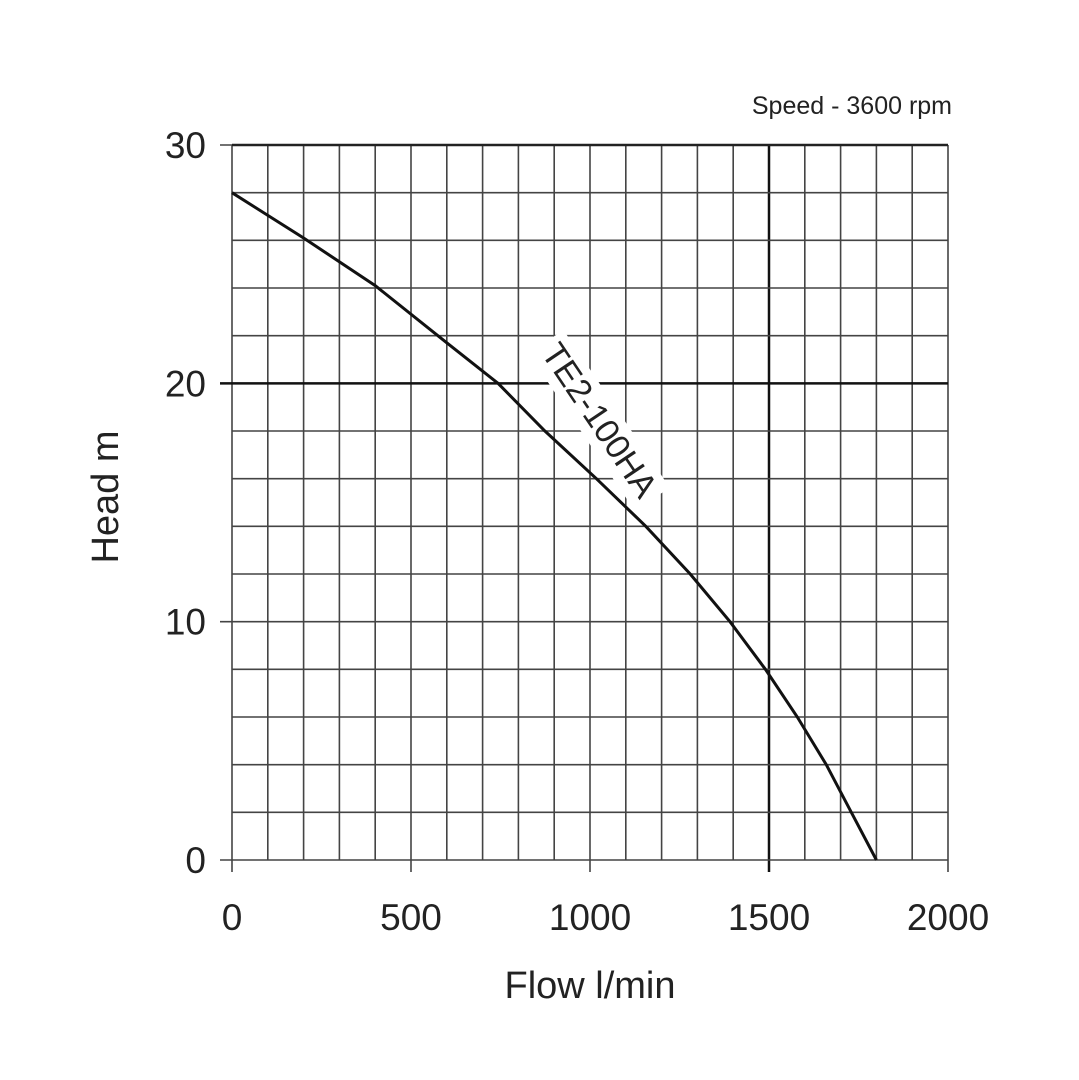 This screenshot has height=1080, width=1079. Describe the element at coordinates (599, 421) in the screenshot. I see `curve-label-background` at that location.